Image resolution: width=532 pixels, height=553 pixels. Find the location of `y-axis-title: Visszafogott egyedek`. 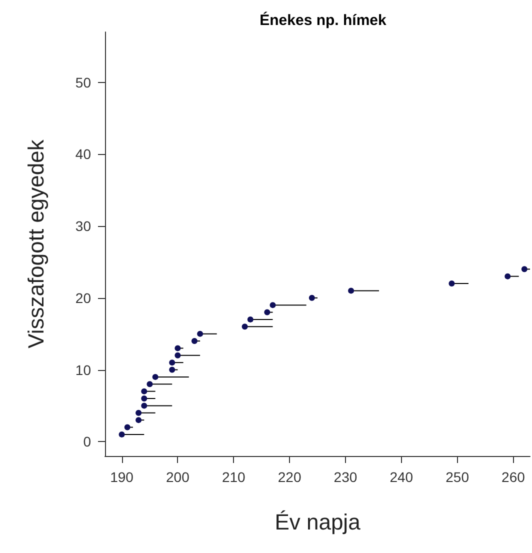

y-axis-title: Visszafogott egyedek is located at coordinates (36, 243).